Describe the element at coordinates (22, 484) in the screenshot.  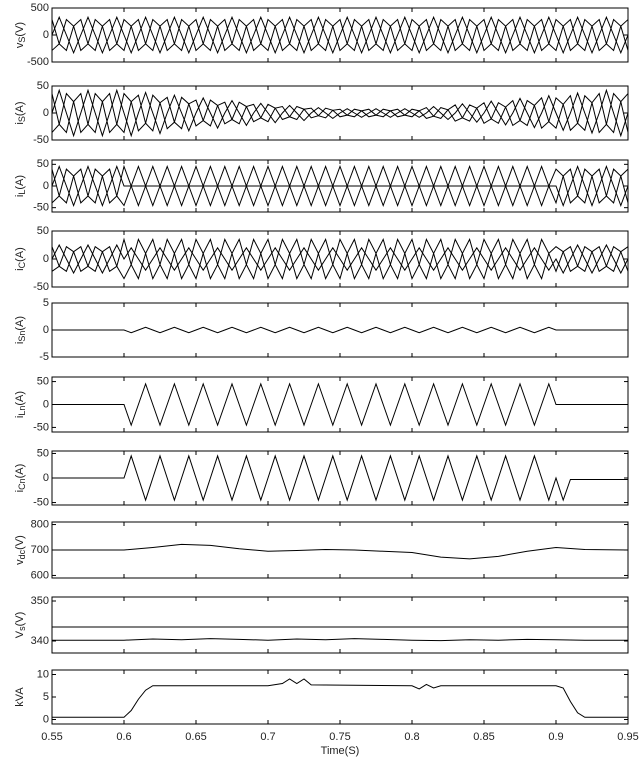
I see `y-label-sub: Cn` at that location.